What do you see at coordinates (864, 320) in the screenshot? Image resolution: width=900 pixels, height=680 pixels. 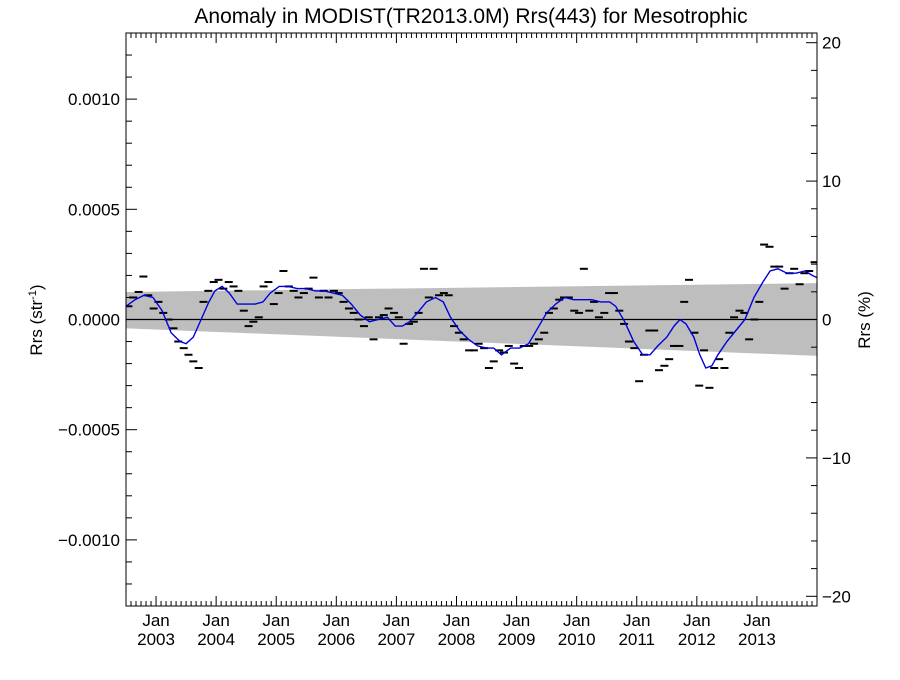 I see `y-axis-label-right: Rrs (%)` at bounding box center [864, 320].